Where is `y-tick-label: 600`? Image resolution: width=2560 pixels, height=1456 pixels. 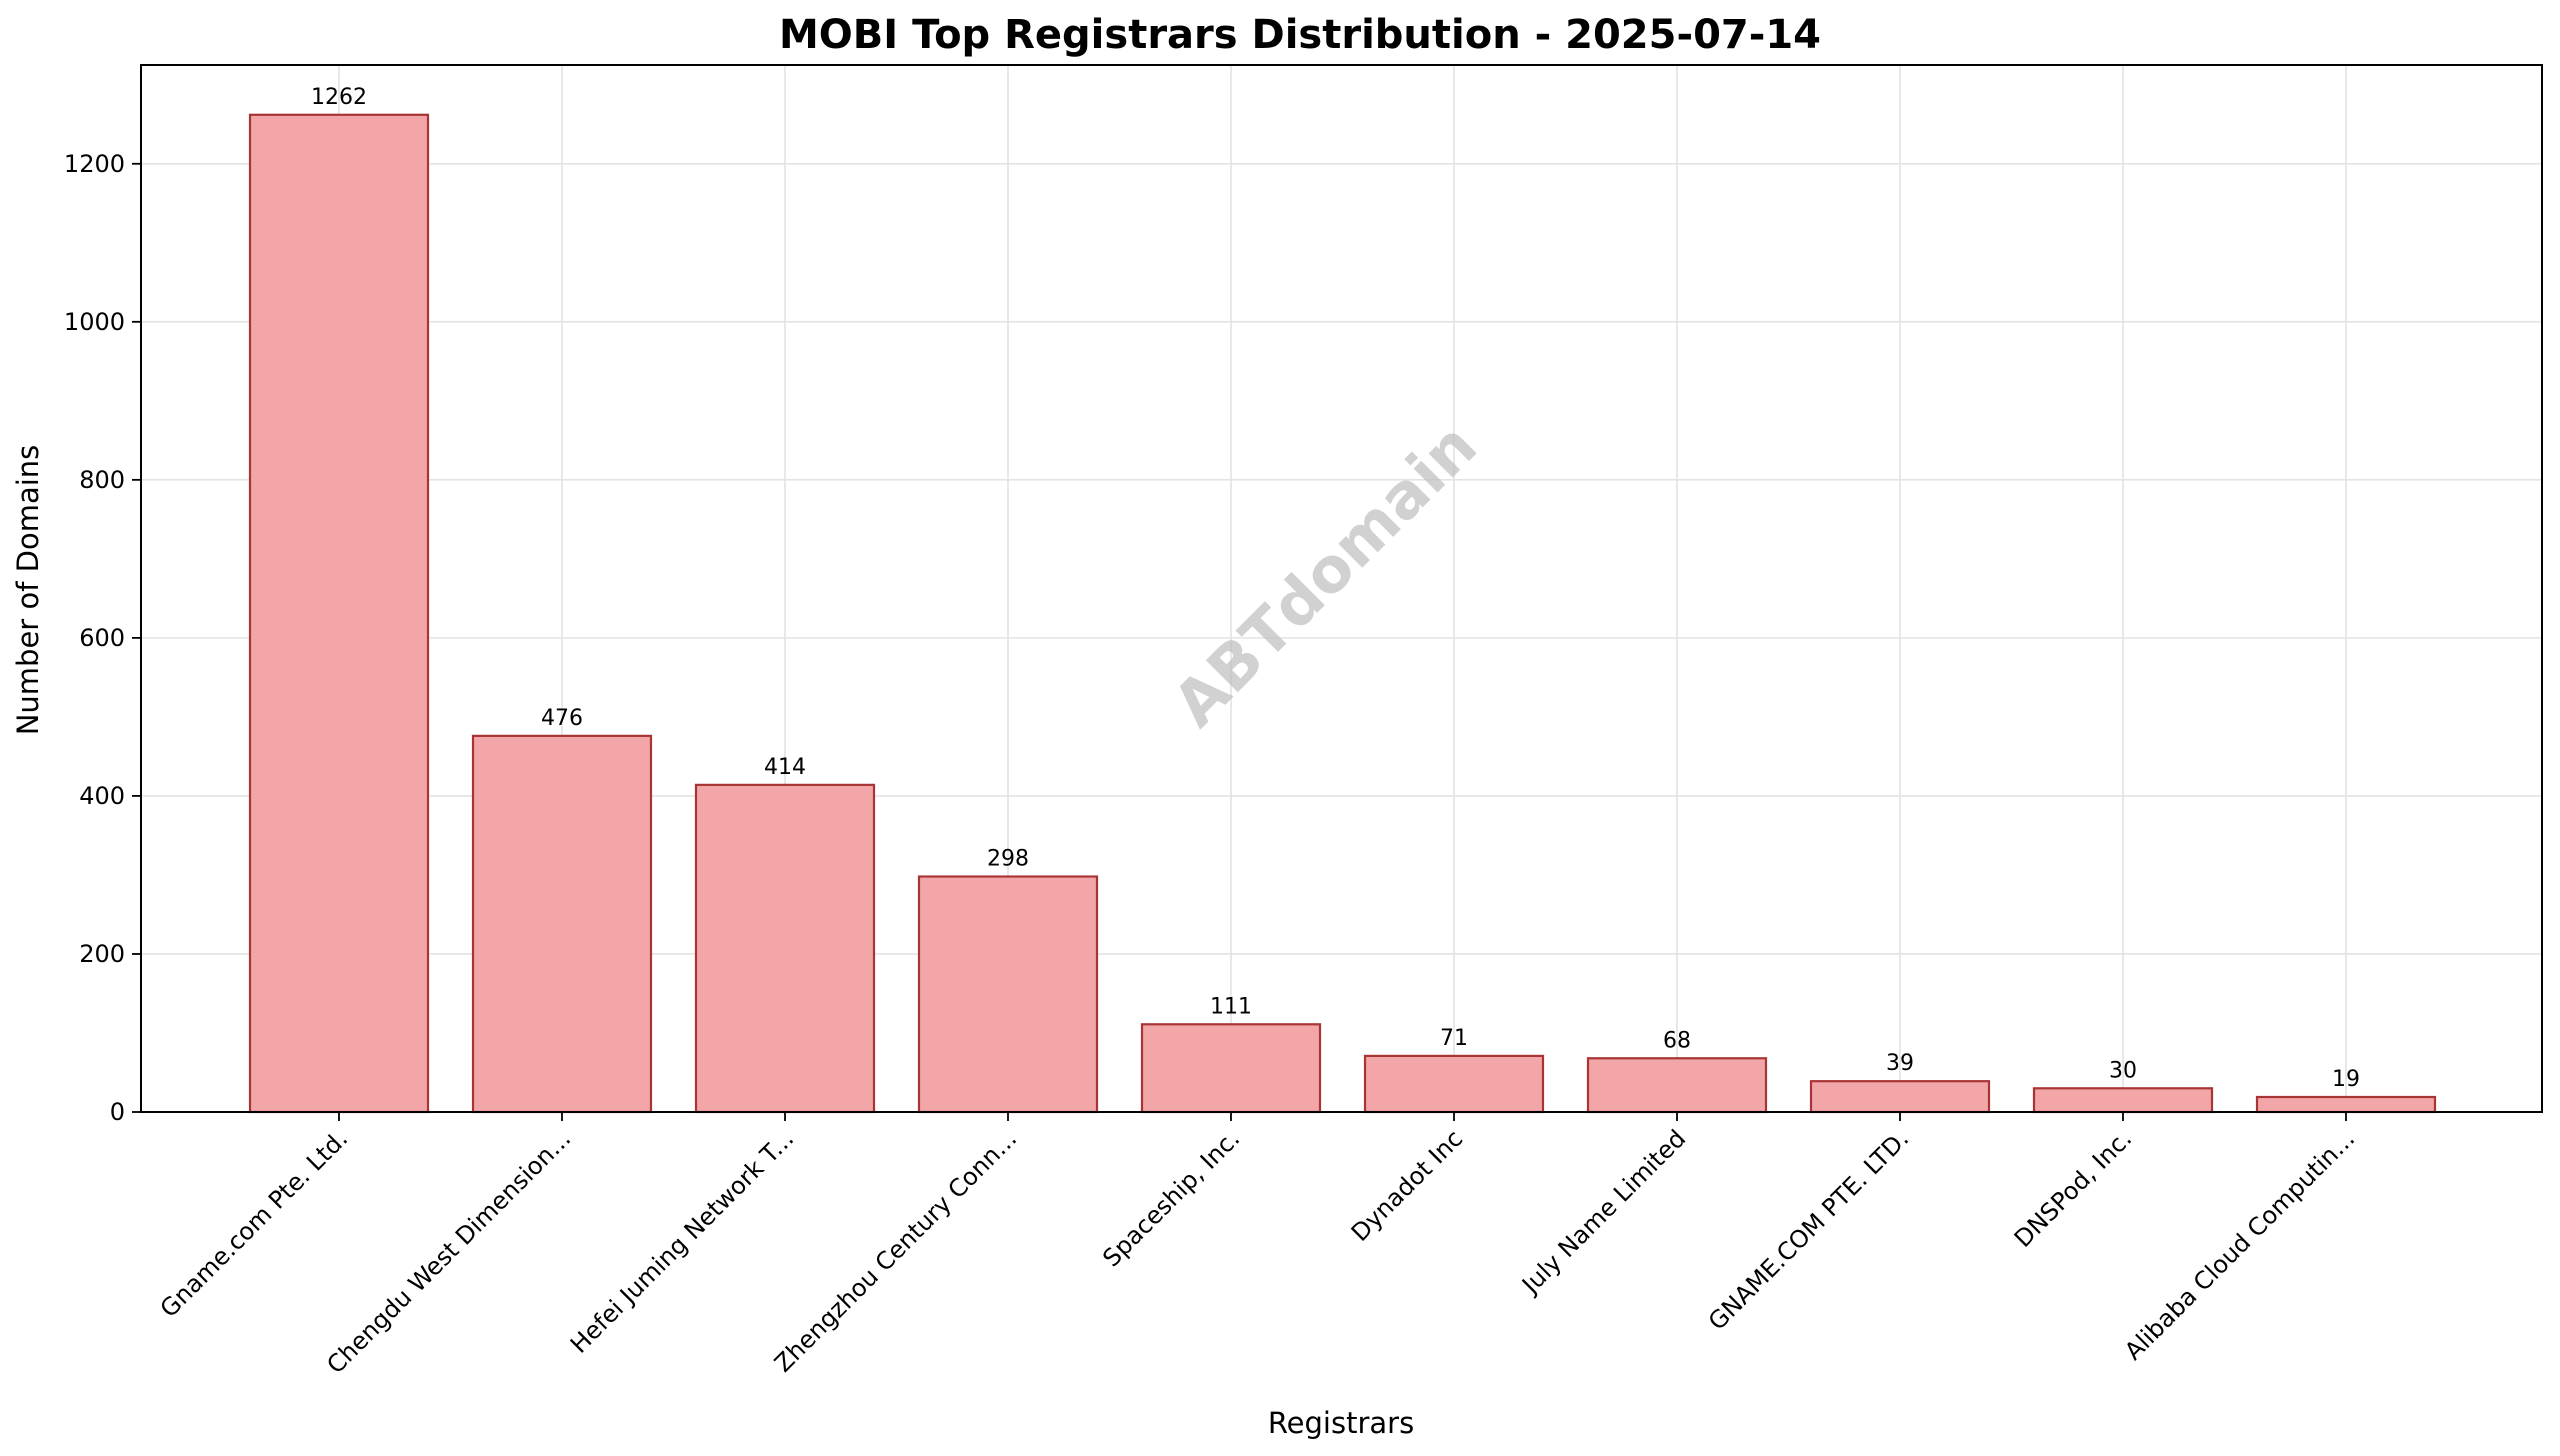 y-tick-label: 600 is located at coordinates (102, 638).